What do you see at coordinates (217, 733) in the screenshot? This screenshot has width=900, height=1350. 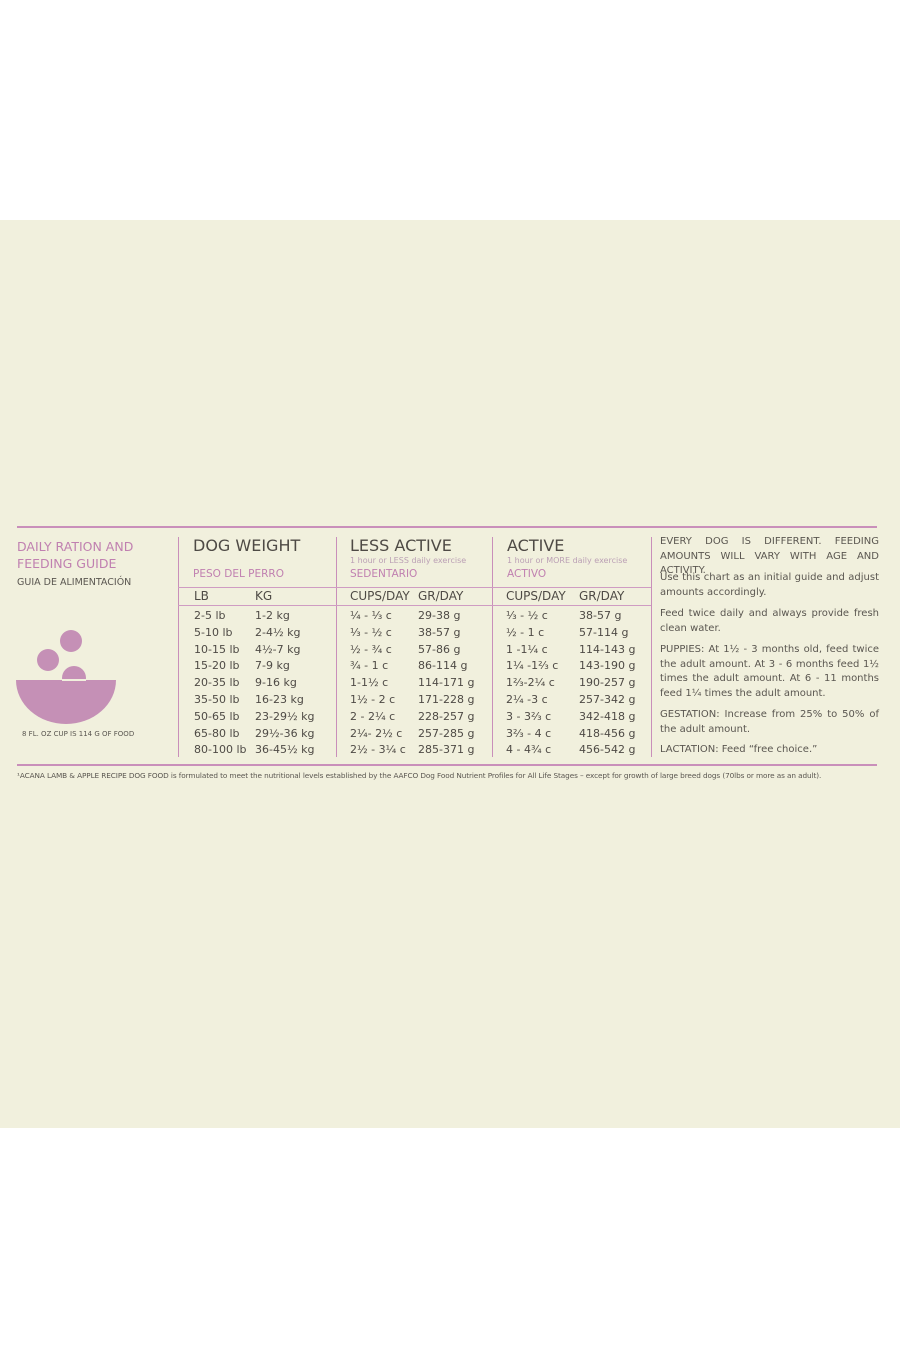 I see `table-cell: 65-80 lb` at bounding box center [217, 733].